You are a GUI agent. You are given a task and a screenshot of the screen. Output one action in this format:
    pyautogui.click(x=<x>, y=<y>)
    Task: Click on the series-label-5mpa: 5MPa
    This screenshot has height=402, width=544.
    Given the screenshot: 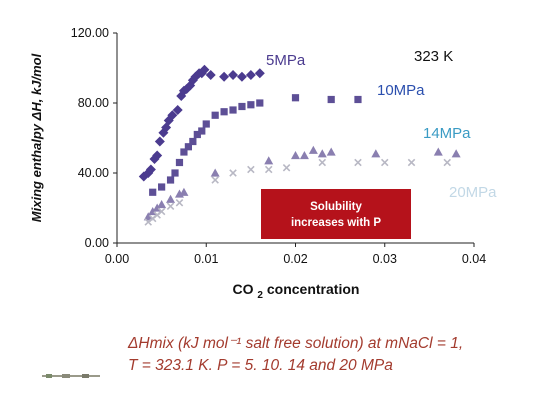 What is the action you would take?
    pyautogui.click(x=286, y=60)
    